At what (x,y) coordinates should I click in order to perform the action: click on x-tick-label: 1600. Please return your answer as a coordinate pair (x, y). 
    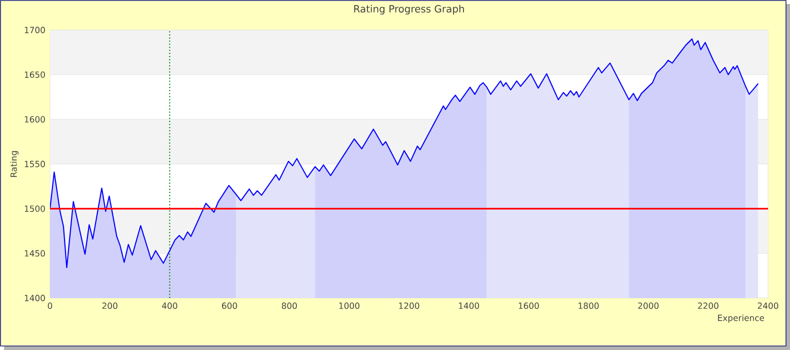
    Looking at the image, I should click on (528, 305).